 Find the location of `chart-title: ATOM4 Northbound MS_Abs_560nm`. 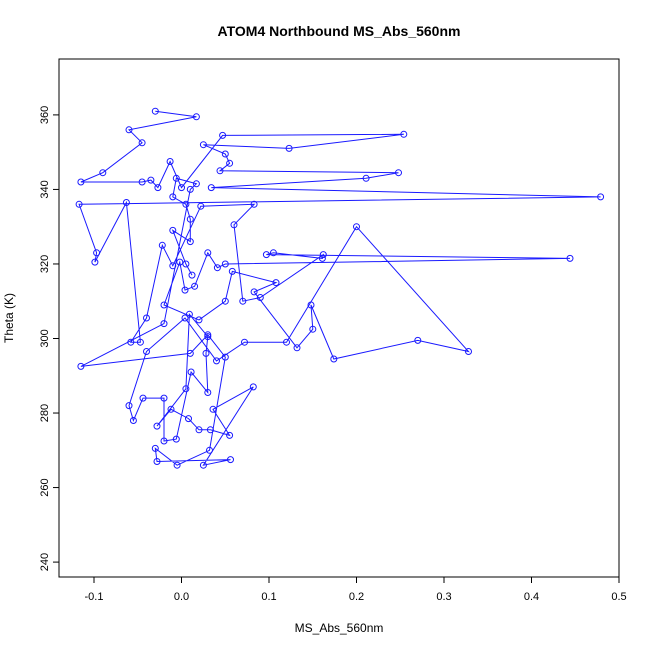

chart-title: ATOM4 Northbound MS_Abs_560nm is located at coordinates (339, 31).